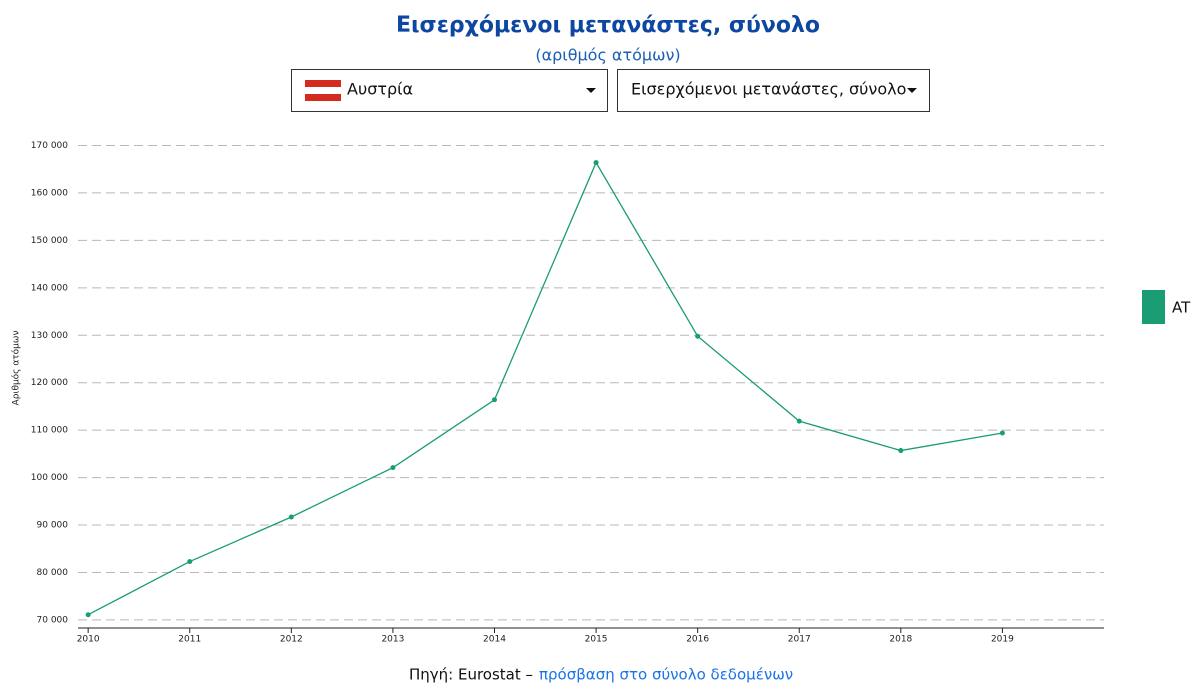 The height and width of the screenshot is (684, 1191). What do you see at coordinates (49, 478) in the screenshot?
I see `y-tick-label: 100 000` at bounding box center [49, 478].